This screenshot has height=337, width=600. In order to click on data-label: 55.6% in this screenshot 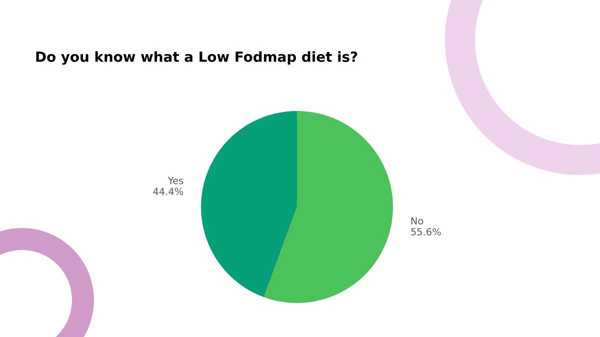, I will do `click(426, 232)`.